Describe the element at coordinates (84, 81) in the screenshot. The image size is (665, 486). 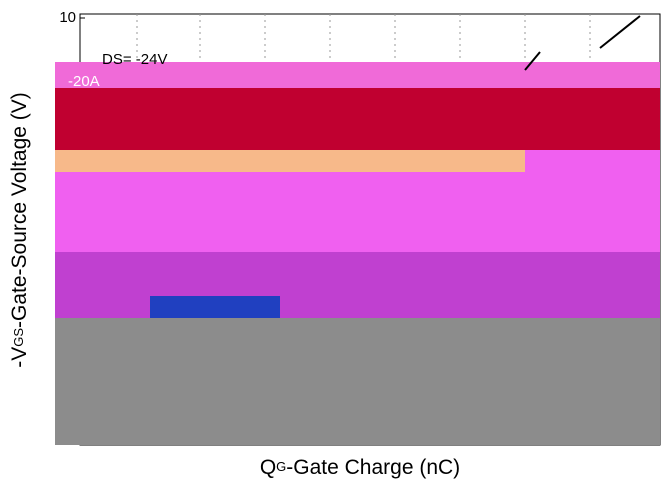
I see `annotation: -20A` at that location.